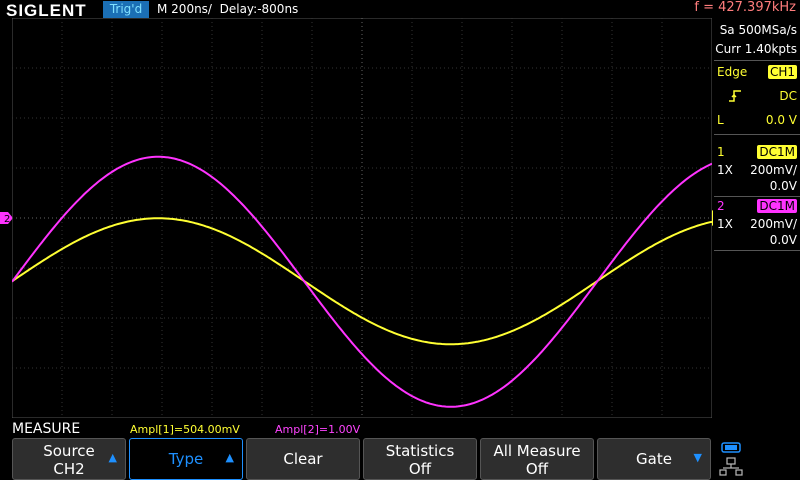 The image size is (800, 480). I want to click on ch2-scale: 200mV/, so click(773, 224).